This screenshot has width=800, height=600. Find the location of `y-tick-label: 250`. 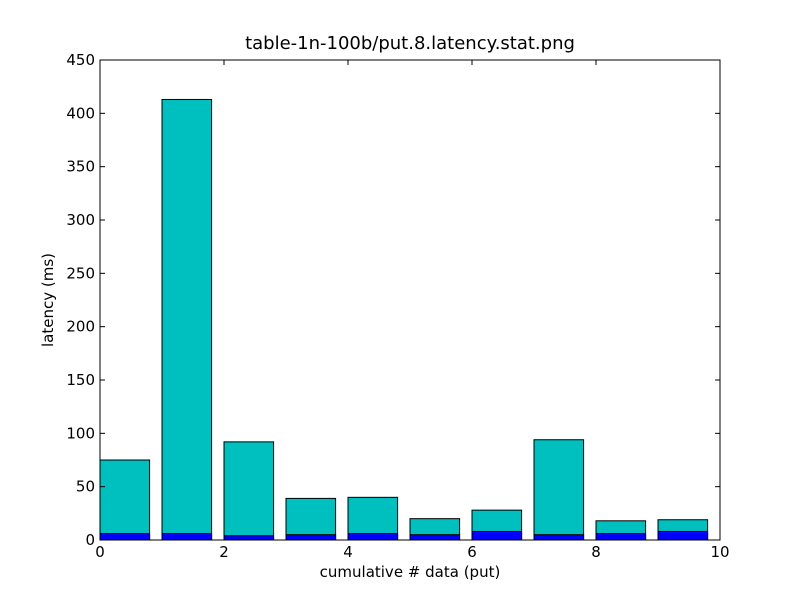

y-tick-label: 250 is located at coordinates (80, 273).